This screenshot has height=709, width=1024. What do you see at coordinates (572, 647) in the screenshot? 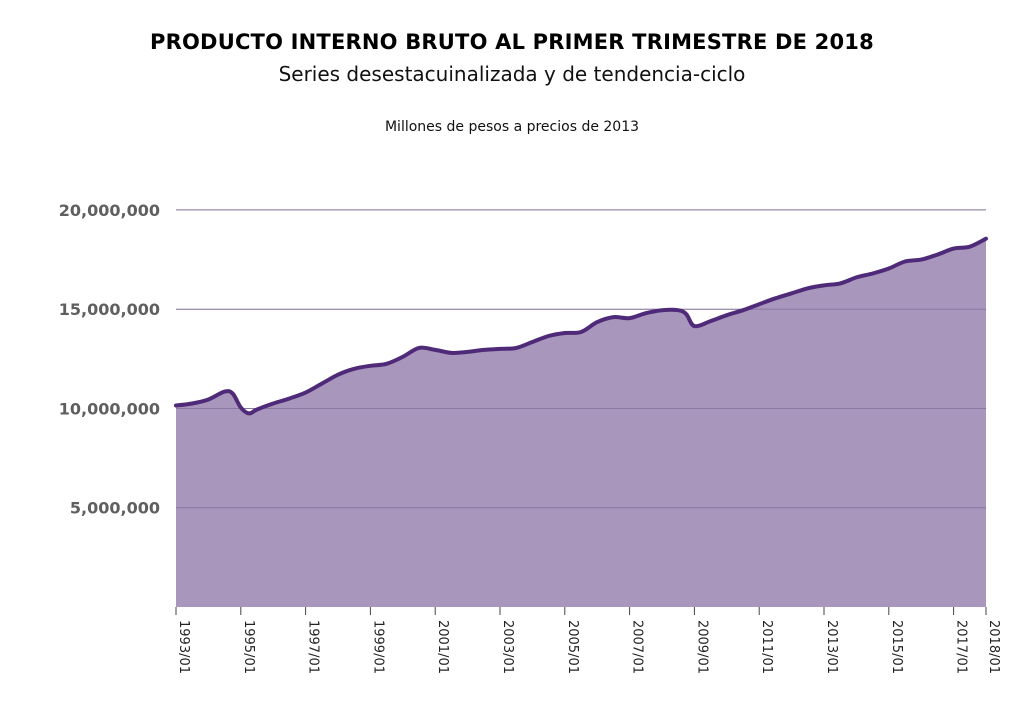
I see `x-tick-label: 2005/01` at bounding box center [572, 647].